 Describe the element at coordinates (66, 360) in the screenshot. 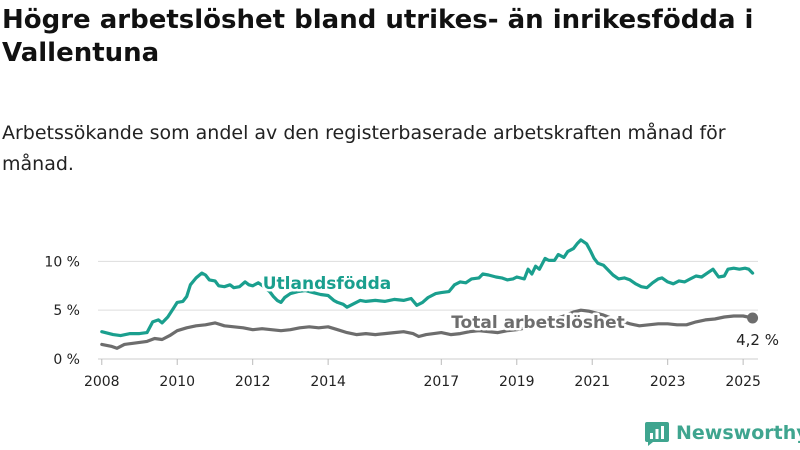

I see `y-tick-label: 0 %` at that location.